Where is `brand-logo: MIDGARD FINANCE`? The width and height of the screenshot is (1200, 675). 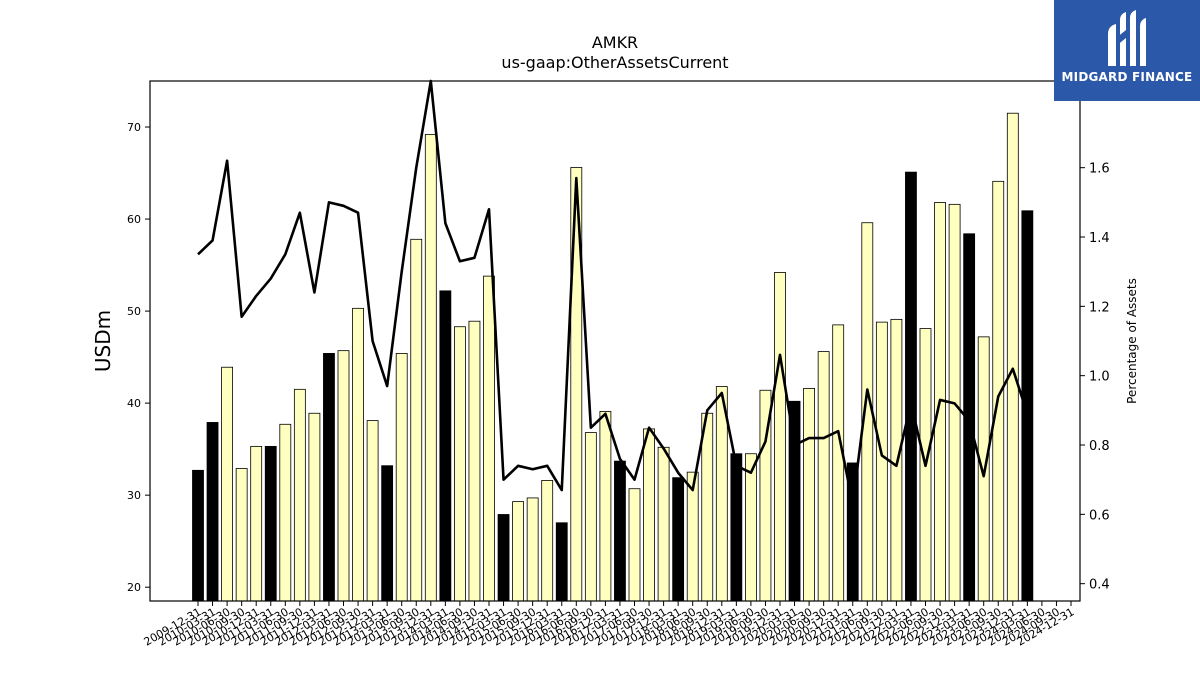 brand-logo: MIDGARD FINANCE is located at coordinates (1127, 50).